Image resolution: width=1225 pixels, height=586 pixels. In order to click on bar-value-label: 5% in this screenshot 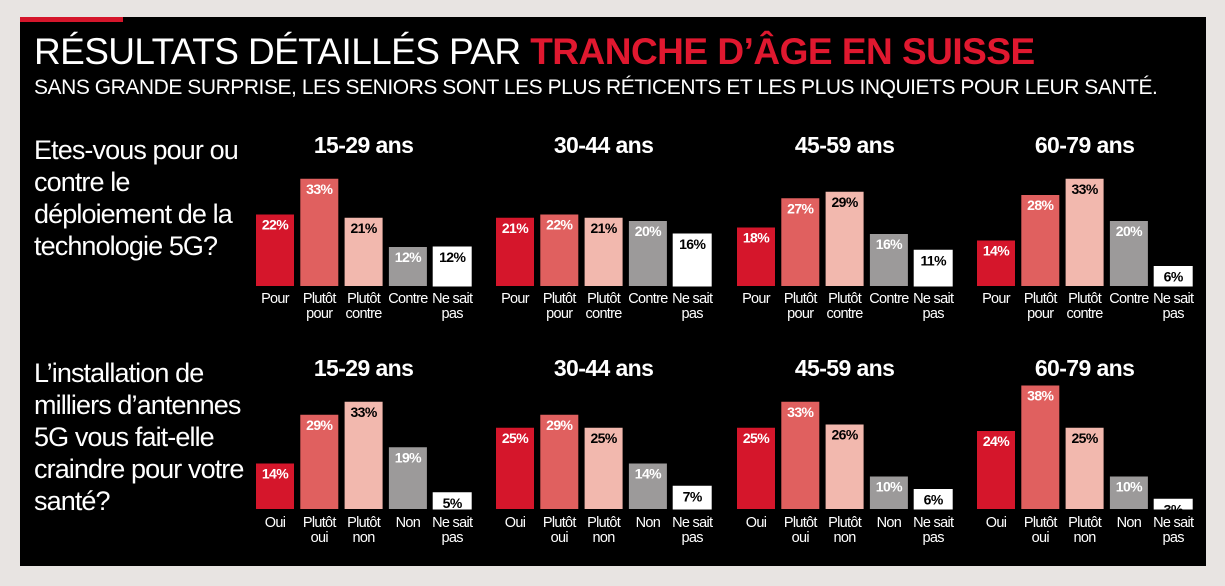, I will do `click(453, 503)`.